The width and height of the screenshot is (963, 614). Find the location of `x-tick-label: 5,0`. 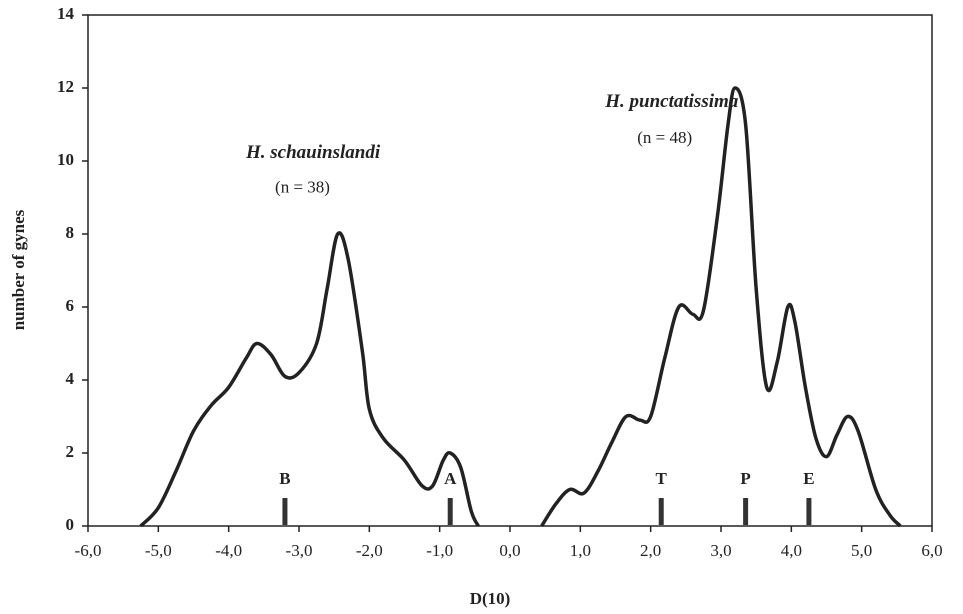

x-tick-label: 5,0 is located at coordinates (861, 550).